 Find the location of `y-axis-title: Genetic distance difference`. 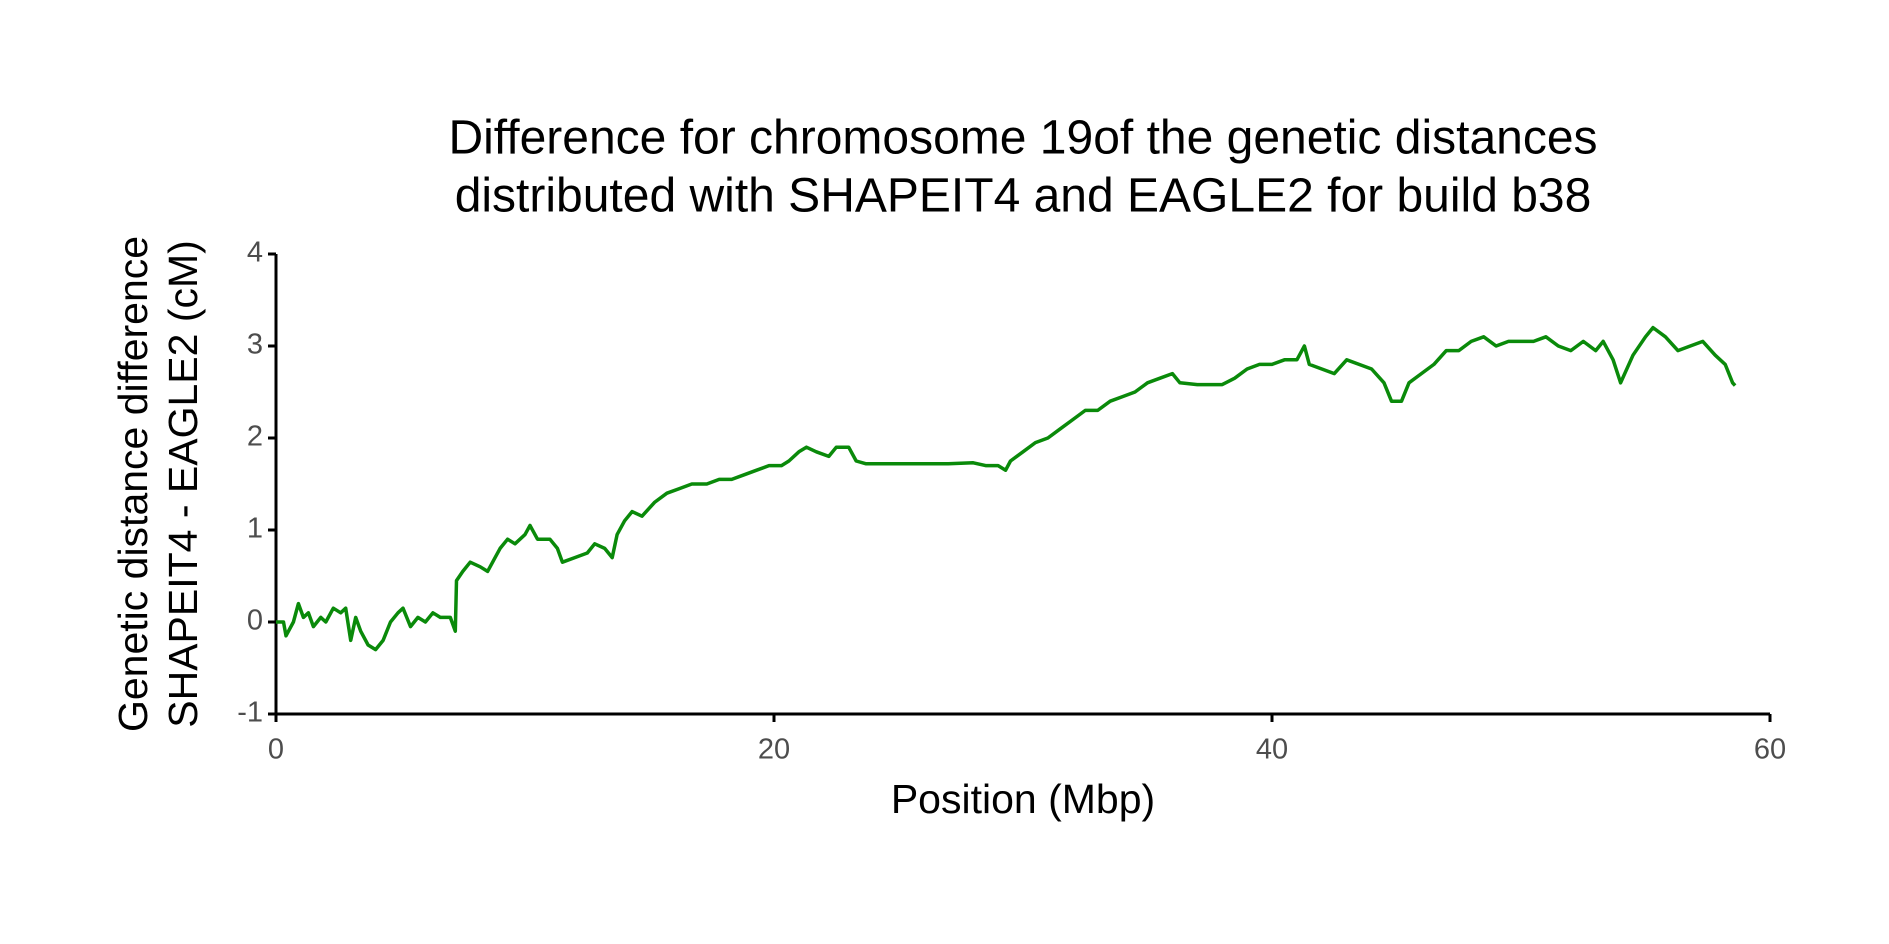

y-axis-title: Genetic distance difference is located at coordinates (133, 484).